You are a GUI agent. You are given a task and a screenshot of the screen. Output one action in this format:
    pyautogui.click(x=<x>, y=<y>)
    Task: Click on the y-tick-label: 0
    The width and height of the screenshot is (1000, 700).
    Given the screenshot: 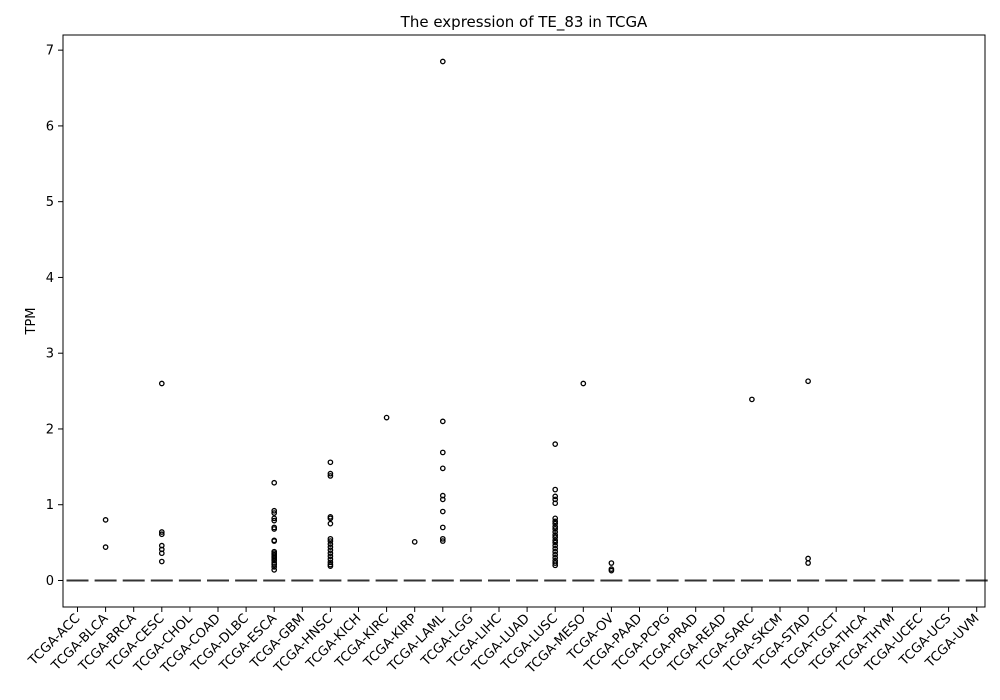 What is the action you would take?
    pyautogui.click(x=50, y=581)
    